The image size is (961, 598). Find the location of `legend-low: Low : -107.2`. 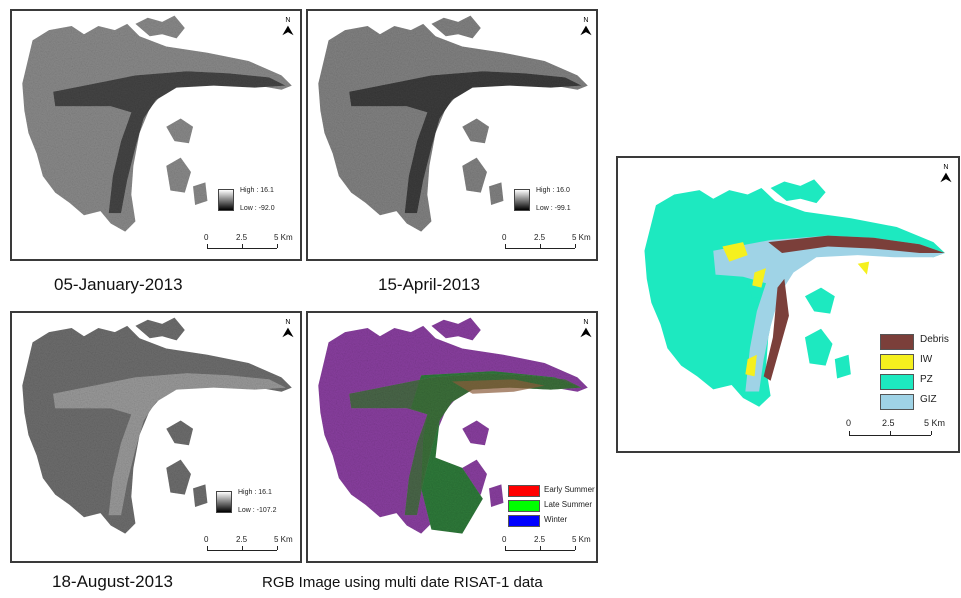

legend-low: Low : -107.2 is located at coordinates (257, 510).